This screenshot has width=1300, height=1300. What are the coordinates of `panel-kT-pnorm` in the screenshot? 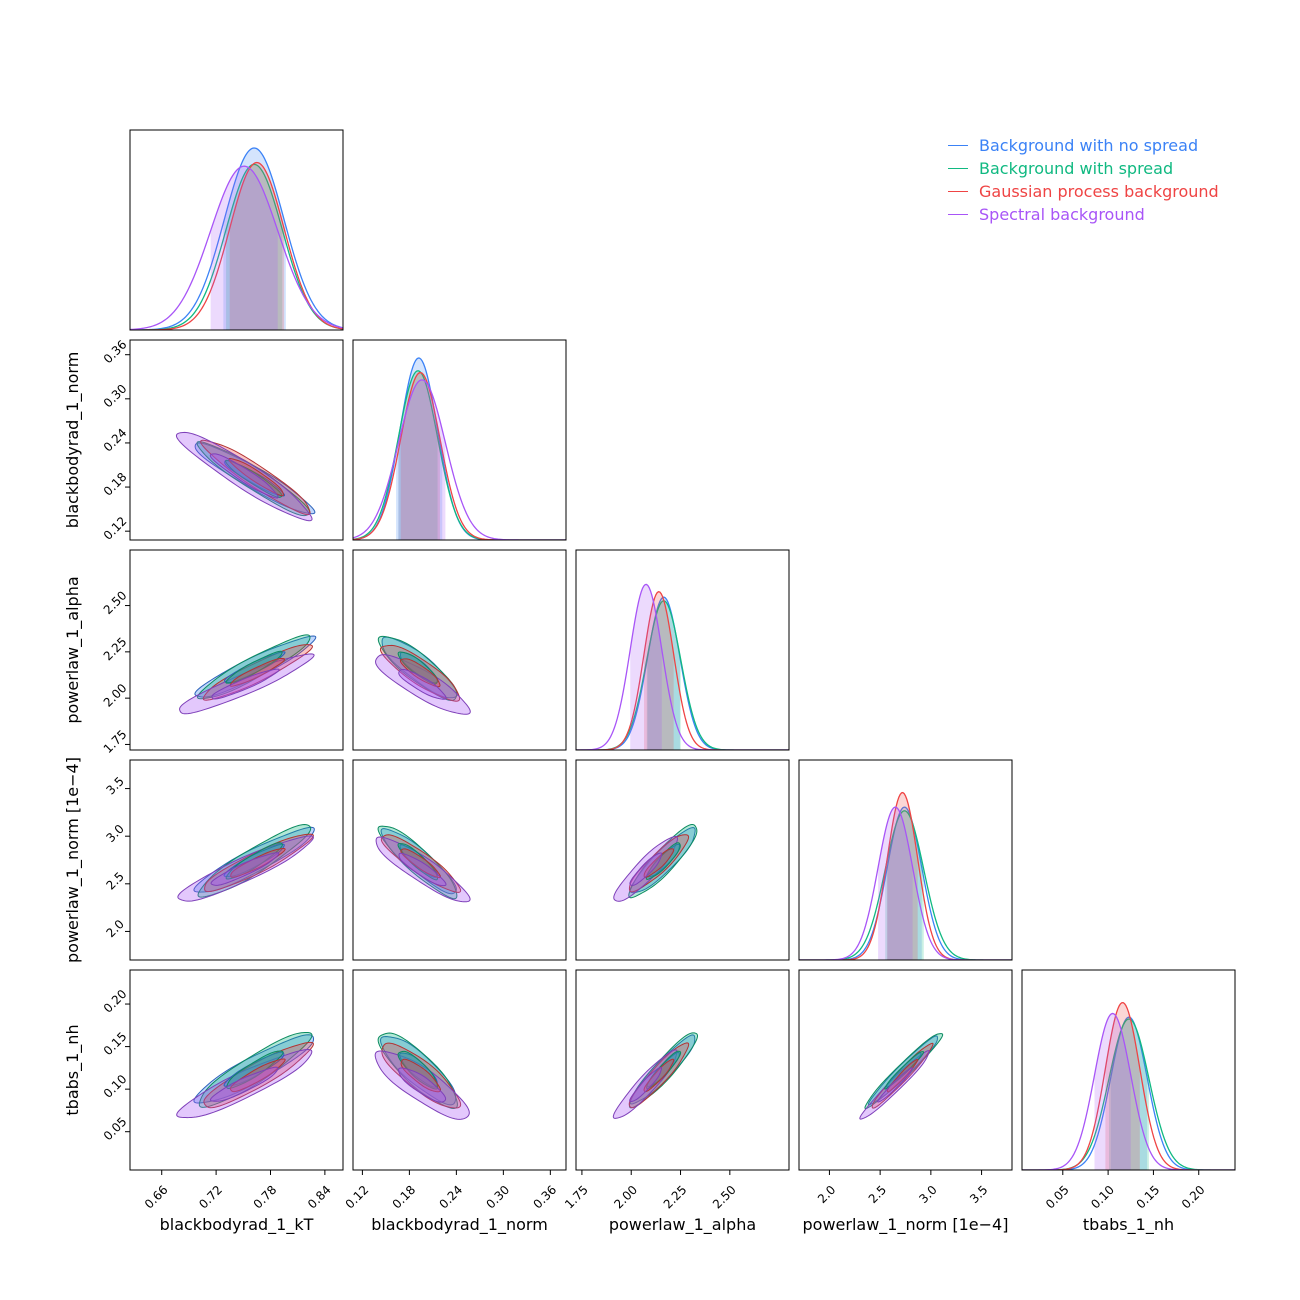 It's located at (246, 863).